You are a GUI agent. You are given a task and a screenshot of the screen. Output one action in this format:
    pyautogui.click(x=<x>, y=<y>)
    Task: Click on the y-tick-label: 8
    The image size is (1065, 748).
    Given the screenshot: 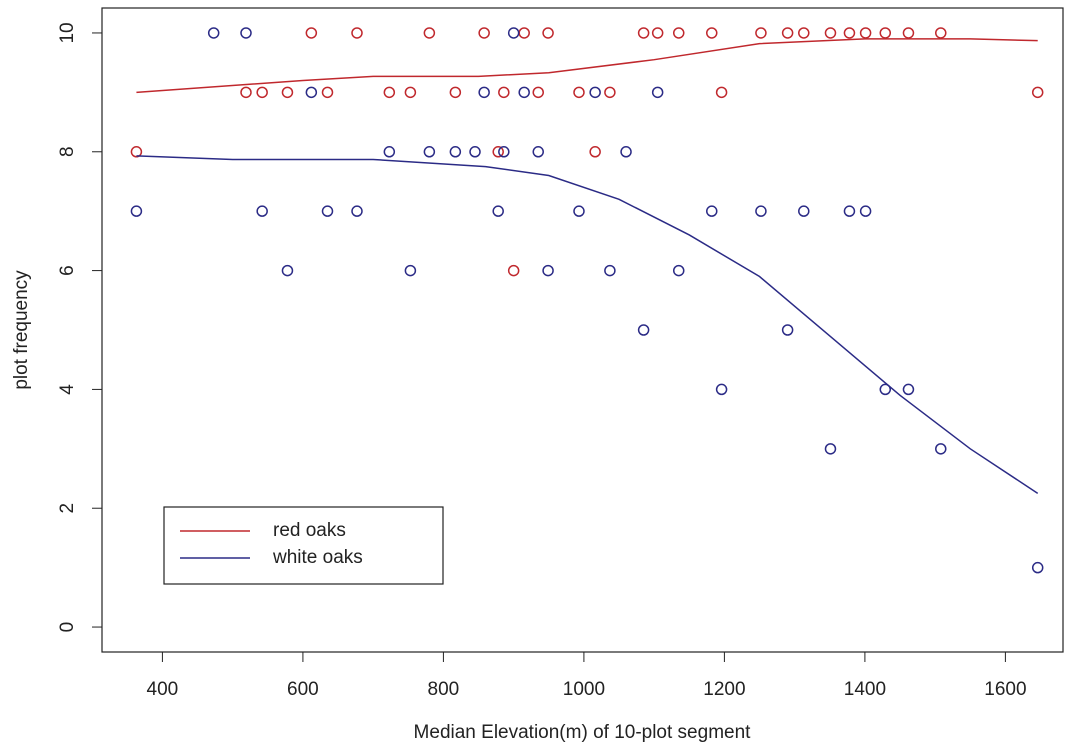 What is the action you would take?
    pyautogui.click(x=67, y=151)
    